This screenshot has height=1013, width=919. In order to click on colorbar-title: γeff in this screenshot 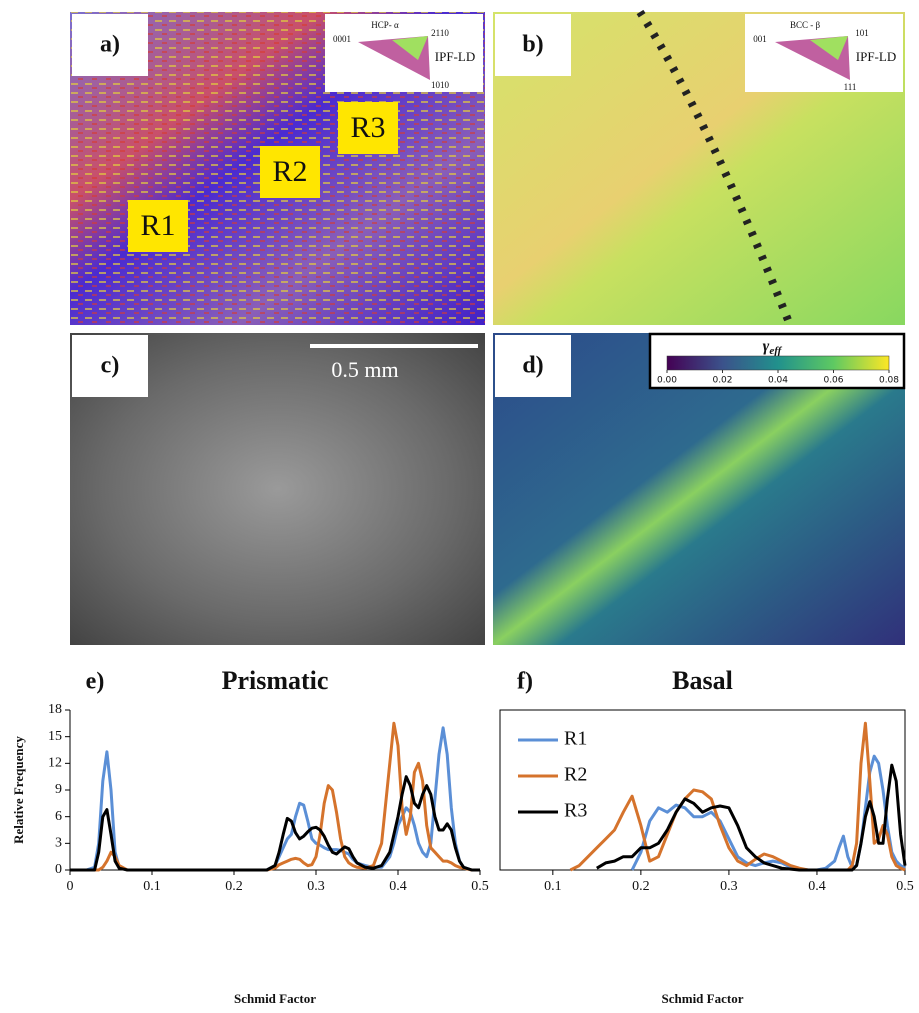, I will do `click(773, 347)`.